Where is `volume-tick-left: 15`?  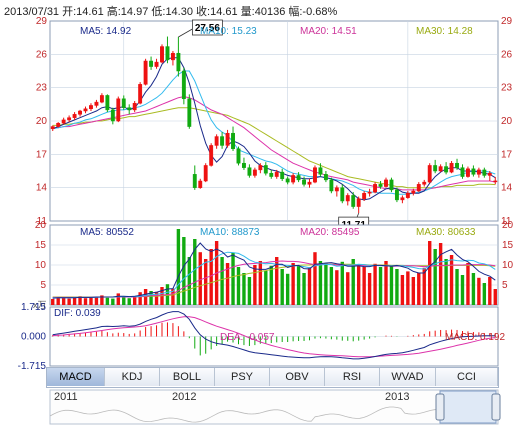
volume-tick-left: 15 is located at coordinates (41, 245).